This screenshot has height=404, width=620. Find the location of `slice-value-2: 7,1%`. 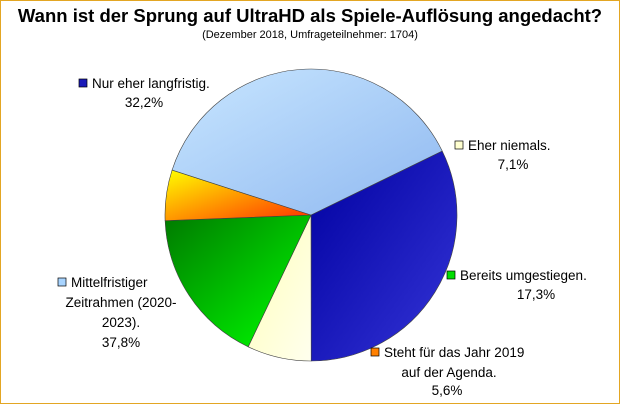

slice-value-2: 7,1% is located at coordinates (513, 164).